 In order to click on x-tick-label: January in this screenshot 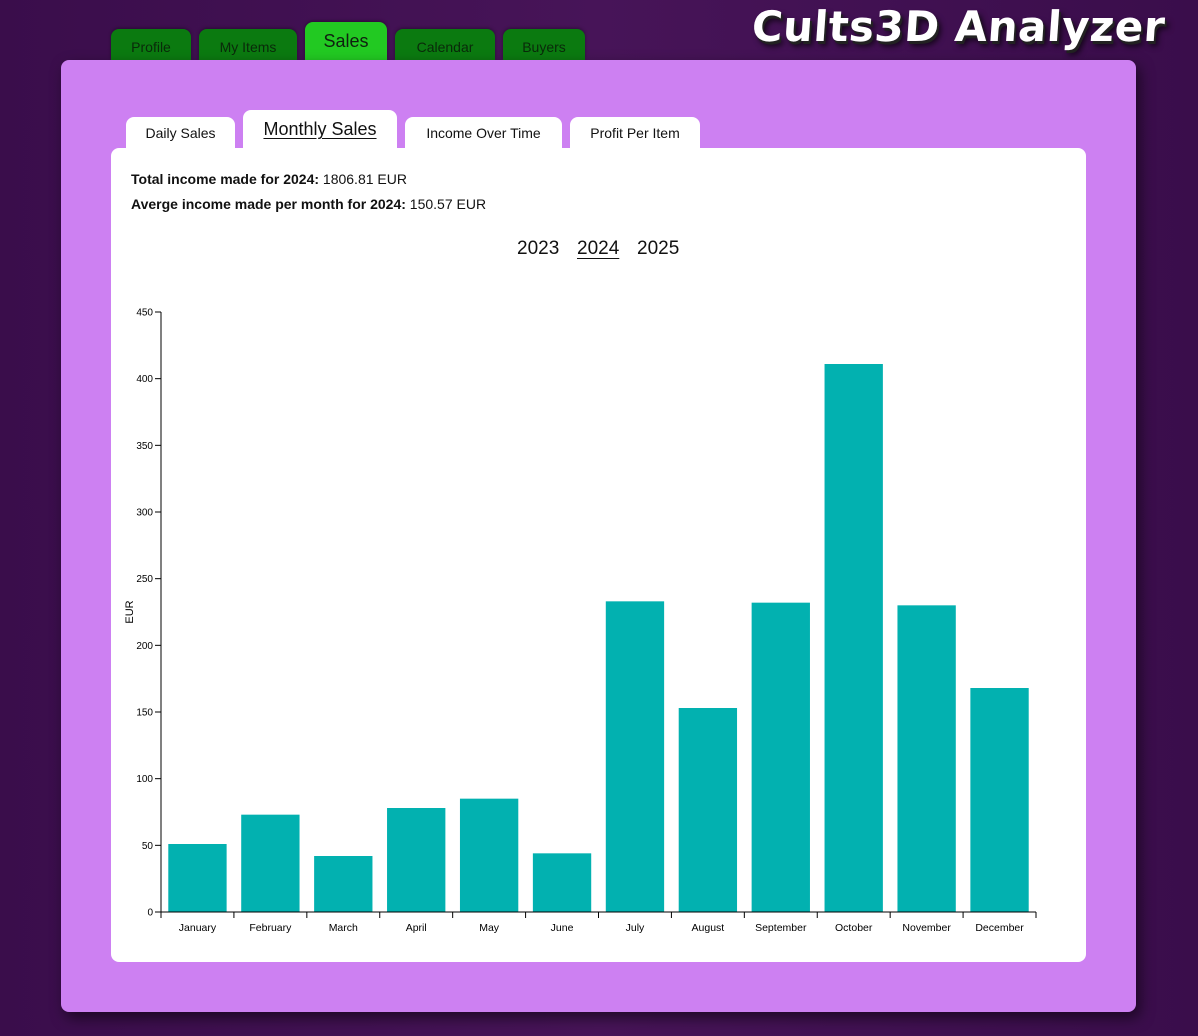, I will do `click(198, 928)`.